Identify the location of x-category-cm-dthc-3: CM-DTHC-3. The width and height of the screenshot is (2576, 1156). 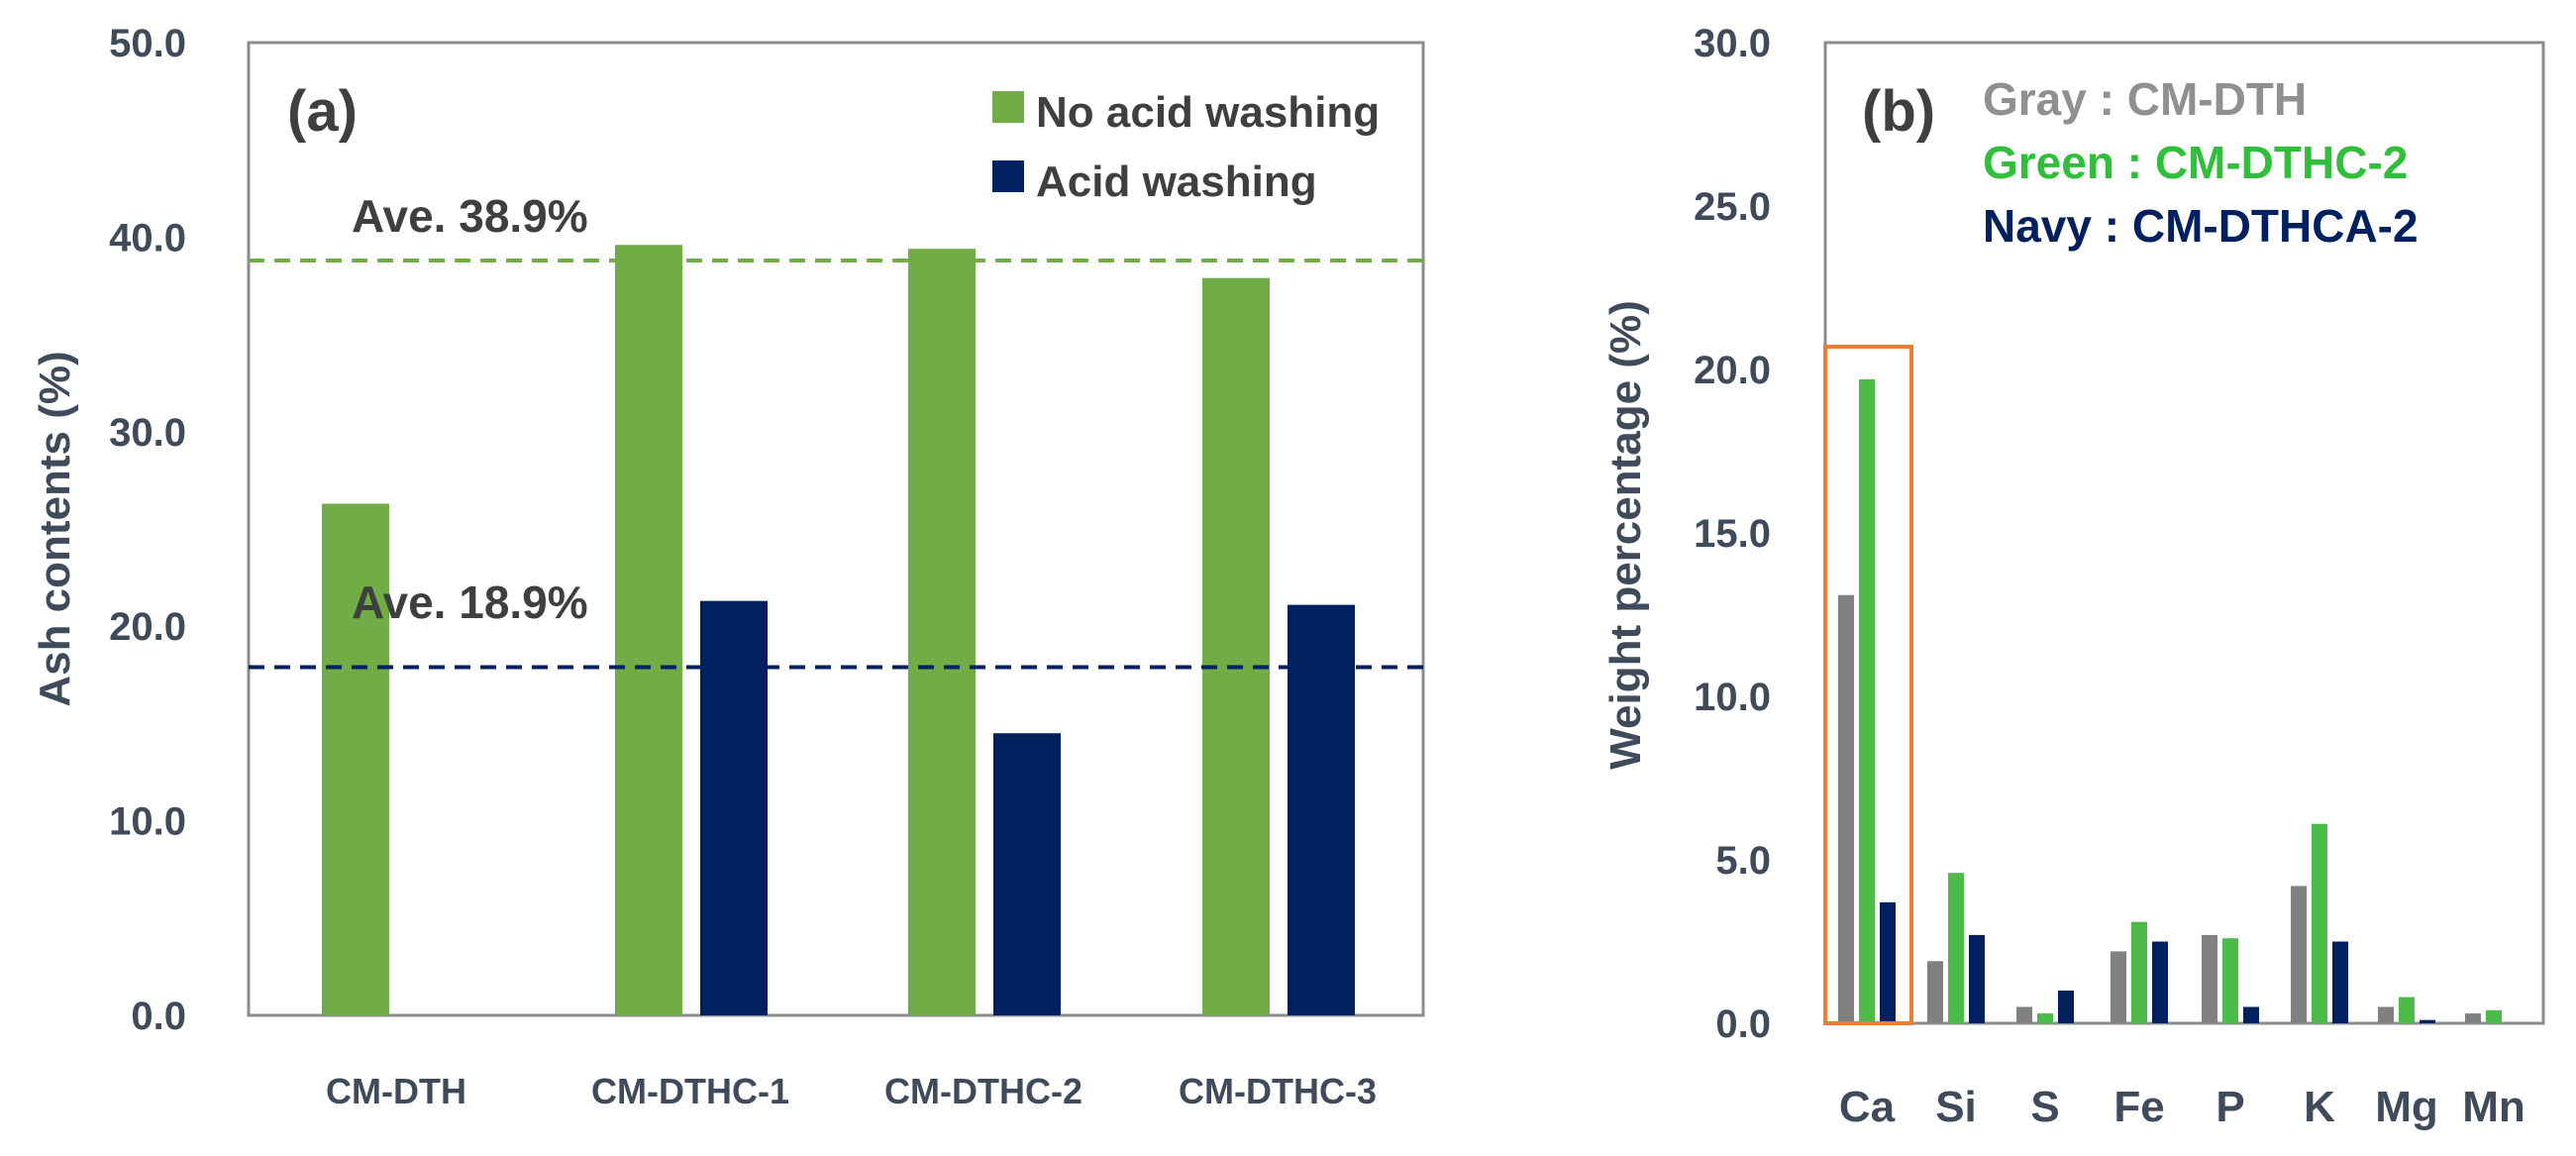
(1278, 1091).